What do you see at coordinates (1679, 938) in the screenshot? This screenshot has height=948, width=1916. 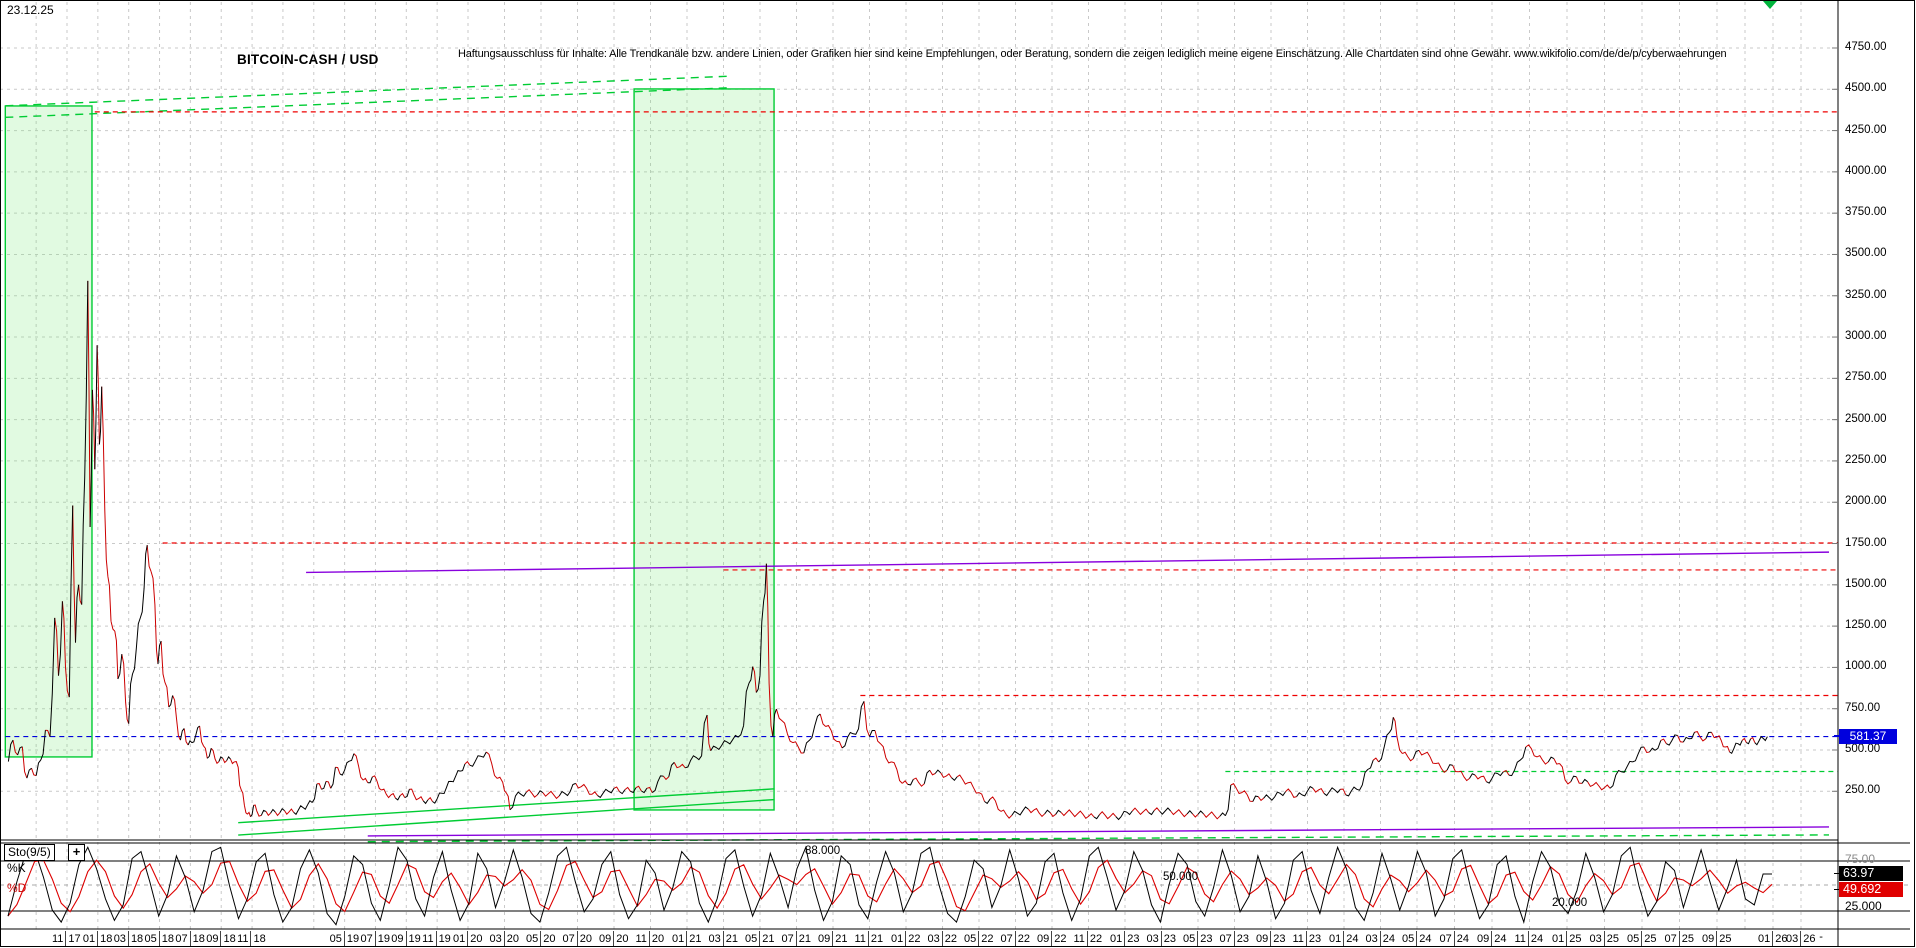 I see `date-axis-label: 07 25` at bounding box center [1679, 938].